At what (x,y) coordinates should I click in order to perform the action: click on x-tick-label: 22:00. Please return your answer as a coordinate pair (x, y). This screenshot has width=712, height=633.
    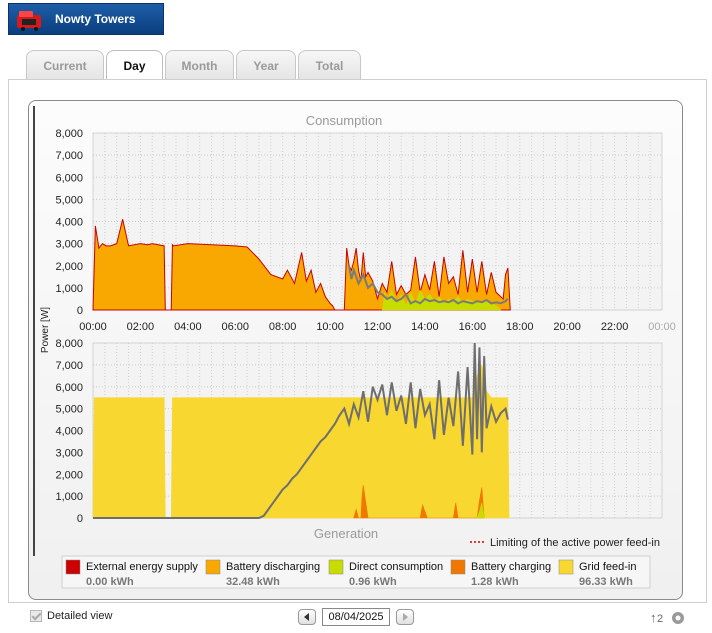
    Looking at the image, I should click on (615, 327).